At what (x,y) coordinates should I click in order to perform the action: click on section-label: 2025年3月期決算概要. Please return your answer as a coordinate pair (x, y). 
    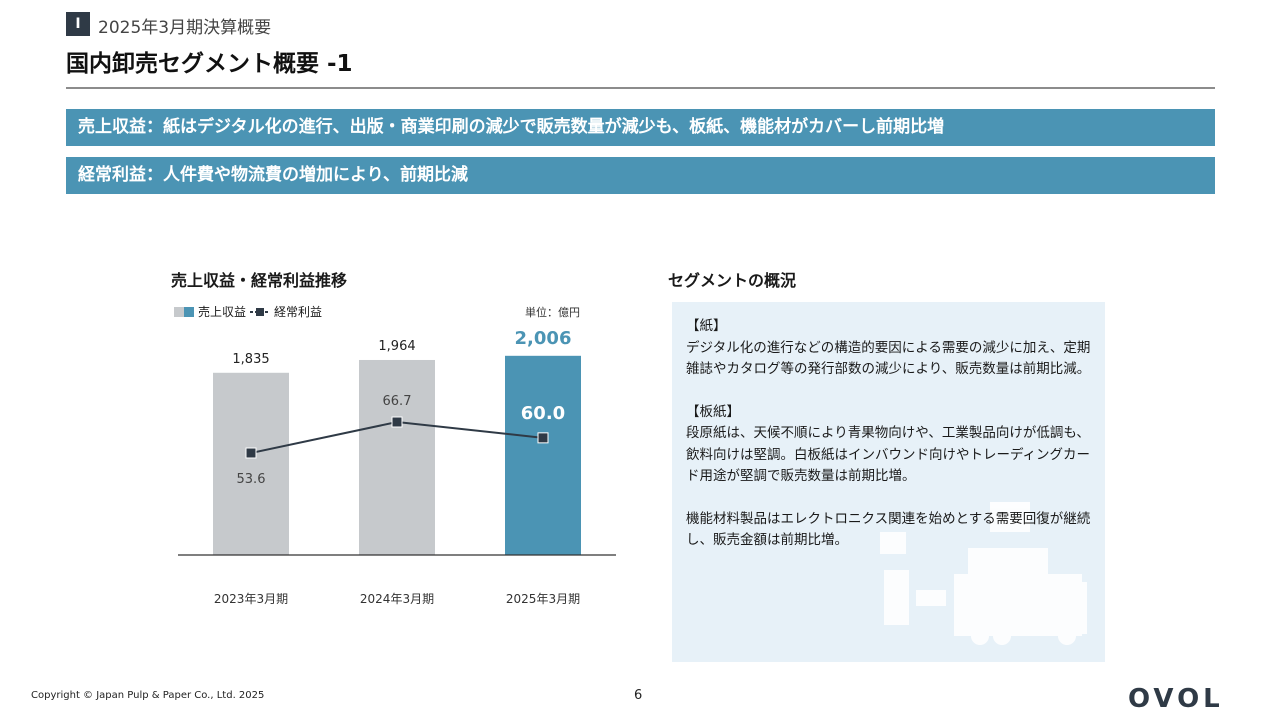
    Looking at the image, I should click on (185, 28).